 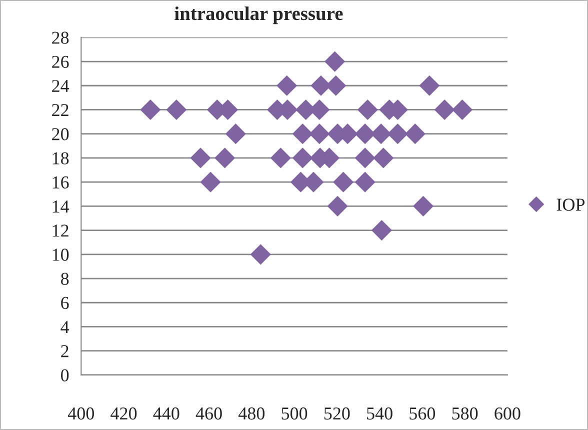 What do you see at coordinates (60, 254) in the screenshot?
I see `y-tick-label: 10` at bounding box center [60, 254].